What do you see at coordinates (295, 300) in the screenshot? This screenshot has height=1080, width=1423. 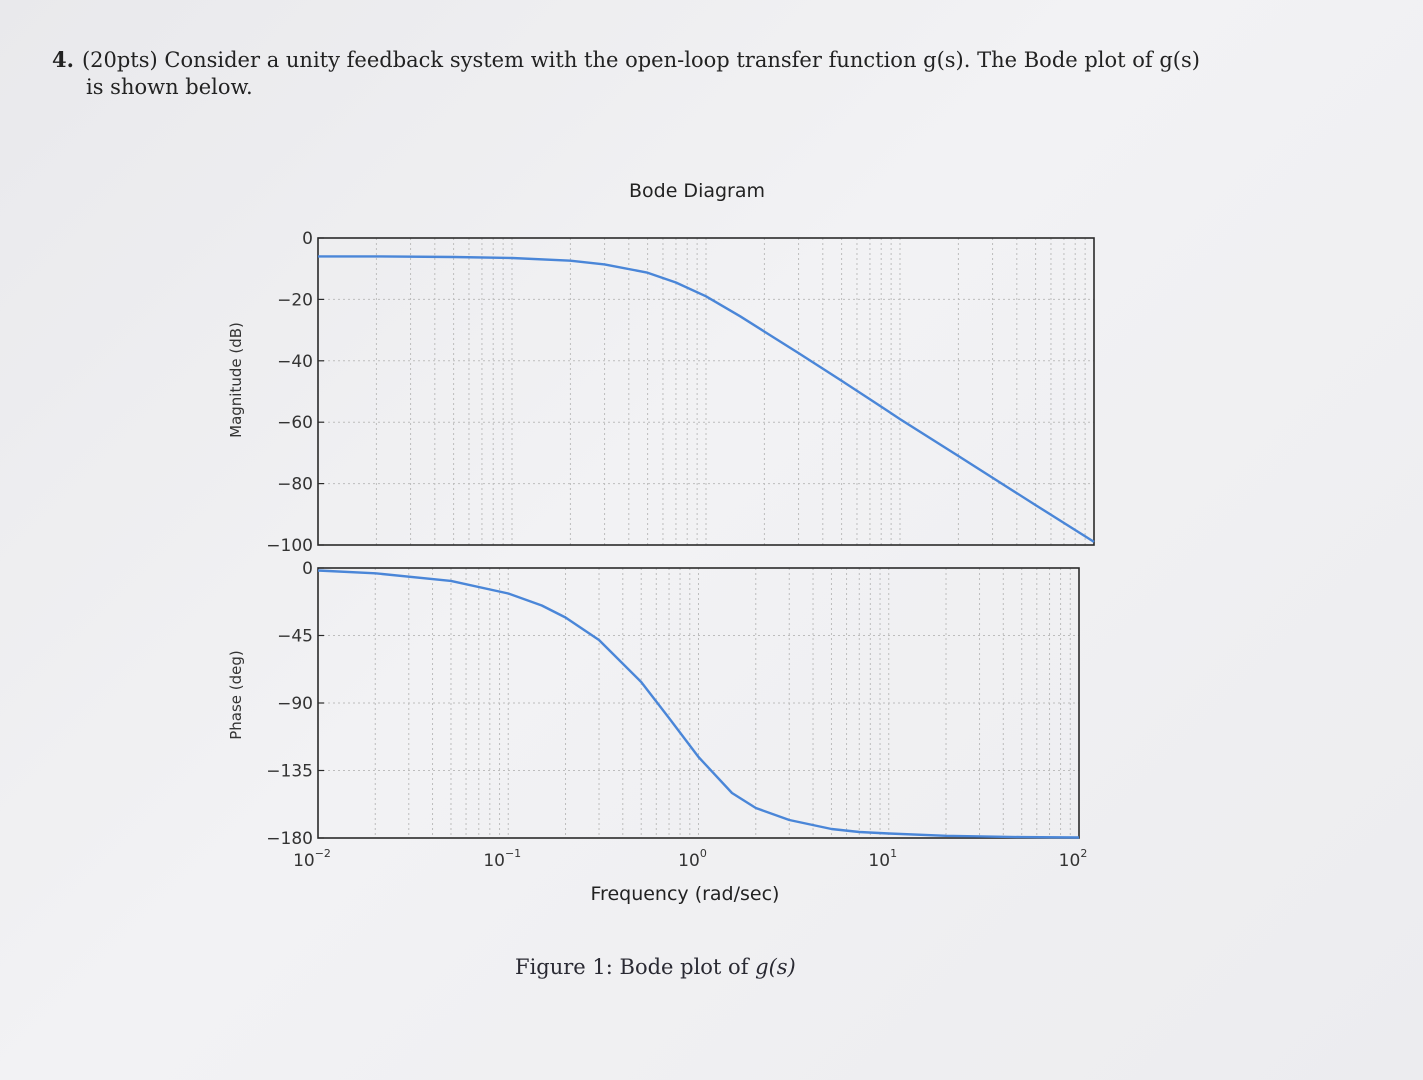 I see `magnitude-ytick-label: −20` at bounding box center [295, 300].